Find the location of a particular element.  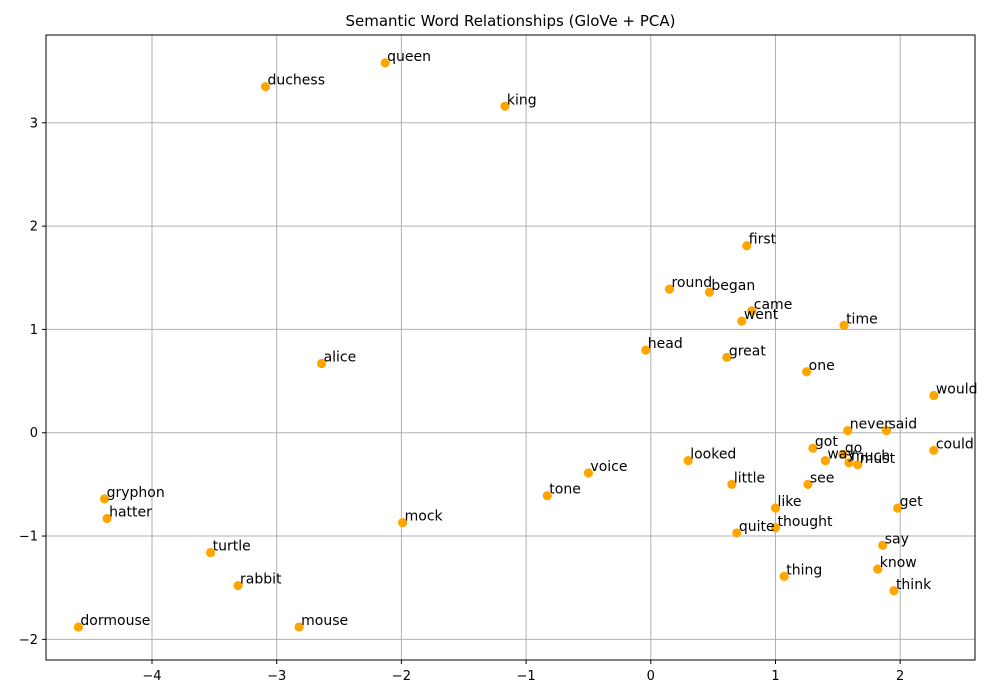

point-label-dormouse: dormouse is located at coordinates (115, 621).